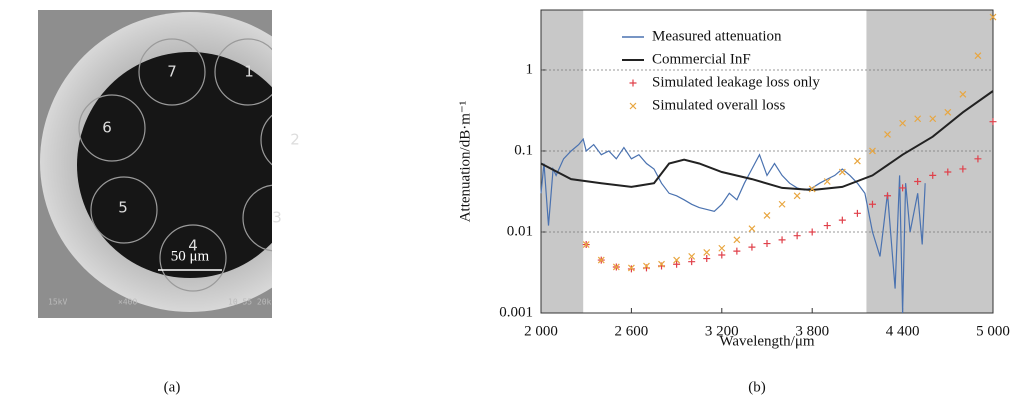 This screenshot has height=409, width=1019. I want to click on core-number: 7, so click(172, 72).